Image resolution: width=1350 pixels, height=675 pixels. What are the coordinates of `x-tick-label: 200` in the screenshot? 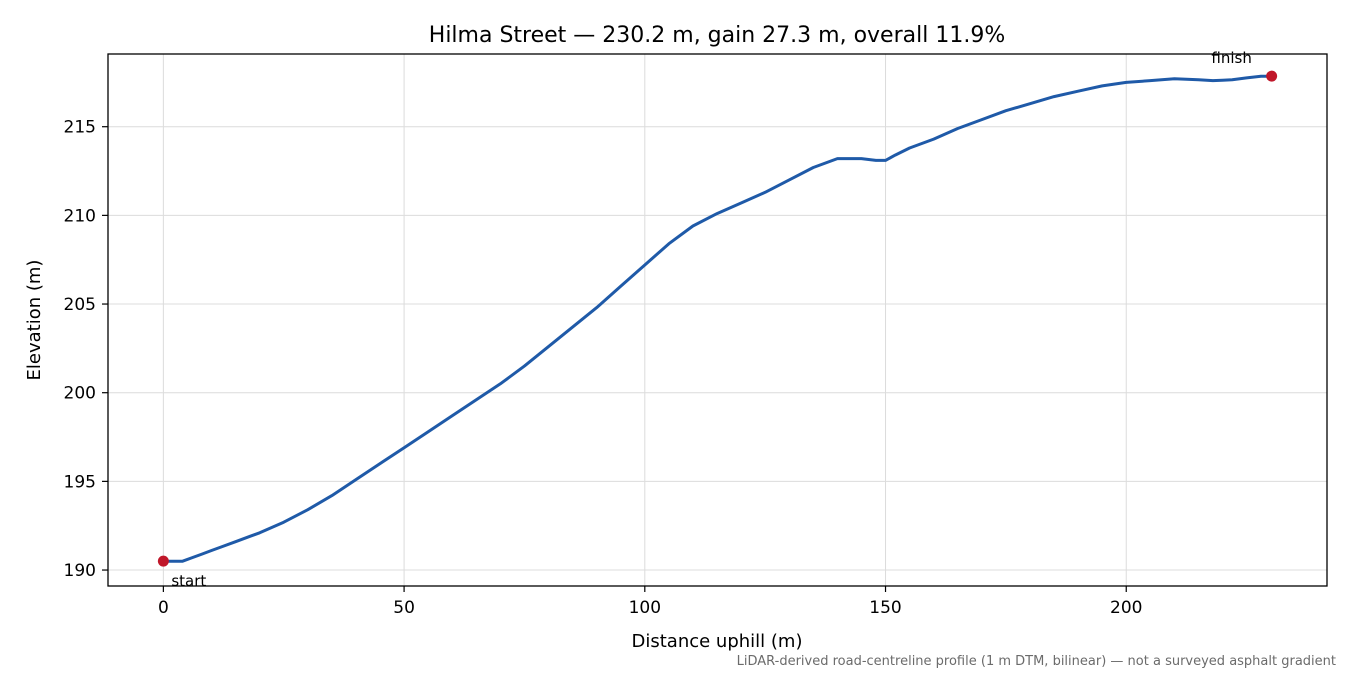 It's located at (1126, 608).